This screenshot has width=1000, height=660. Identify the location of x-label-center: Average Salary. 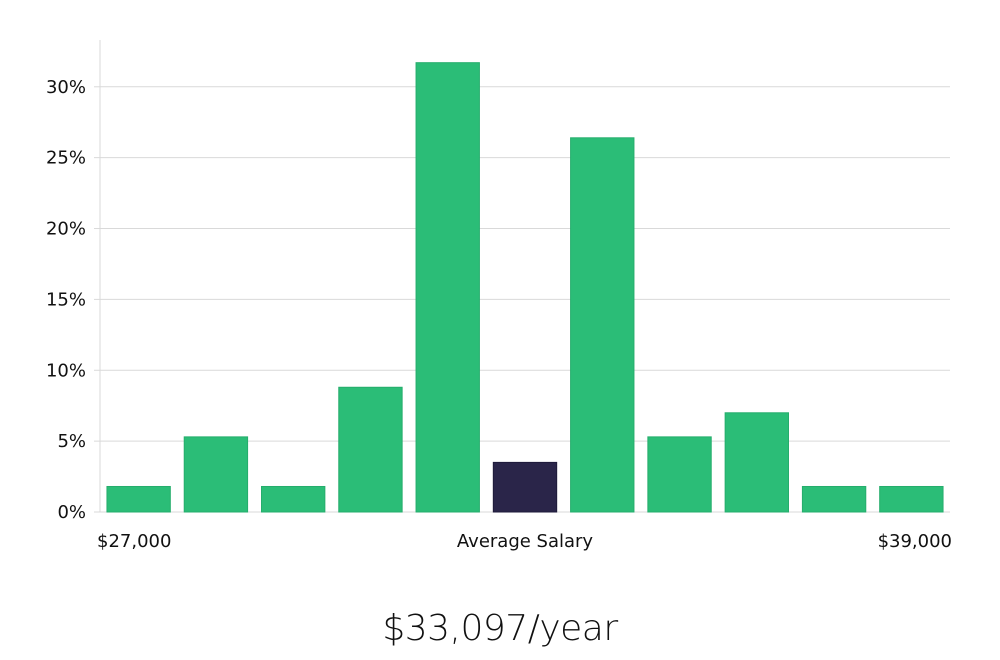
(525, 541).